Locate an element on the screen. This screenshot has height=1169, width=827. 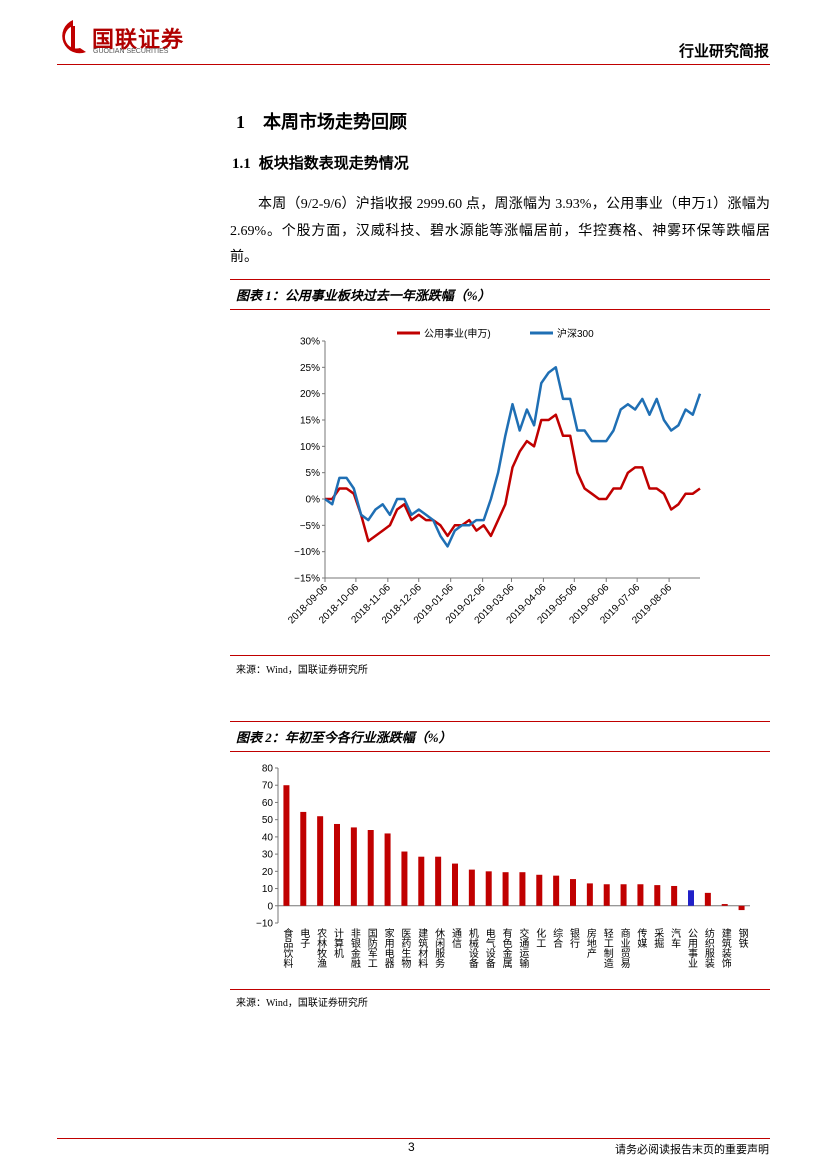
subsection-heading: 1.1 板块指数表现走势情况 is located at coordinates (320, 162).